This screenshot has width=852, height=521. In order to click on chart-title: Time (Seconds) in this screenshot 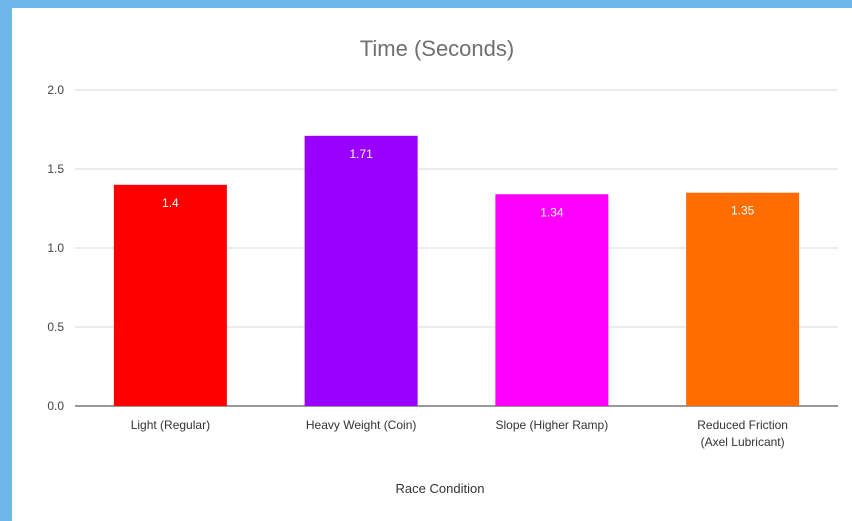, I will do `click(437, 48)`.